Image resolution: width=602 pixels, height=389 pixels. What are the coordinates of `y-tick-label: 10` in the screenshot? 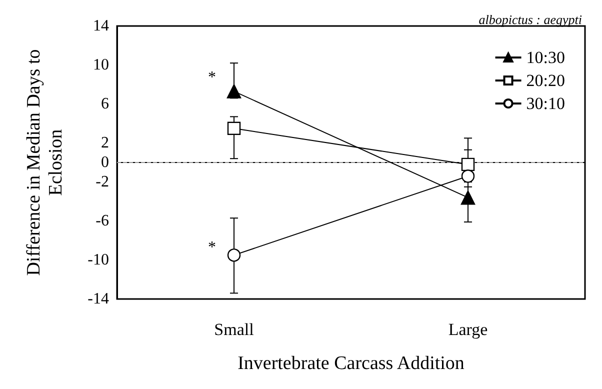 It's located at (101, 65).